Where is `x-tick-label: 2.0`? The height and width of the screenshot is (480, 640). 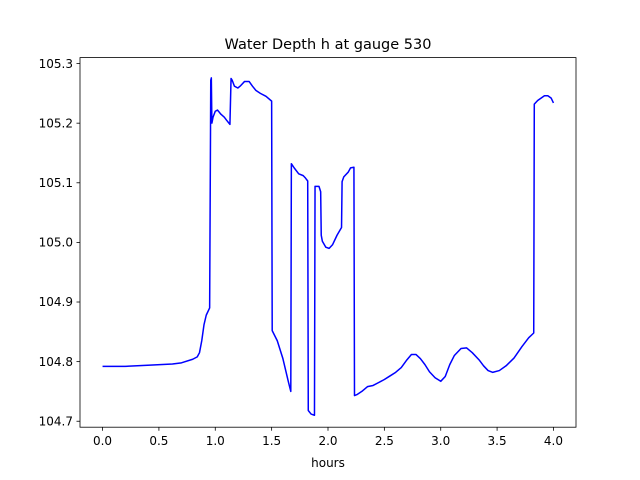
x-tick-label: 2.0 is located at coordinates (327, 441).